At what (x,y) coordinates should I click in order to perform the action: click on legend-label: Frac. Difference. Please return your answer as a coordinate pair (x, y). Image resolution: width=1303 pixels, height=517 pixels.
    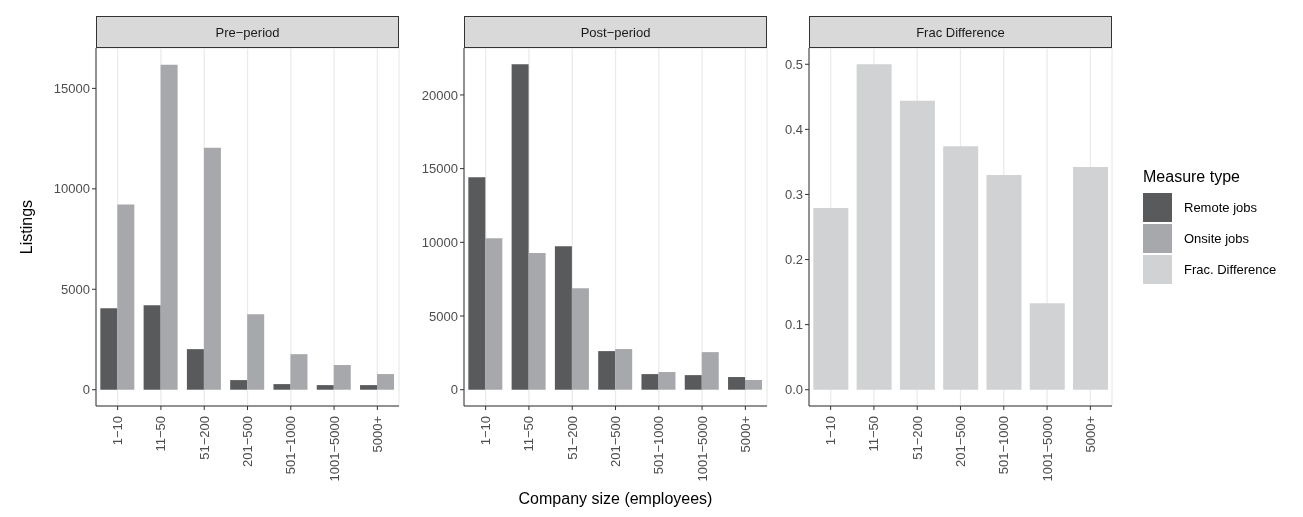
    Looking at the image, I should click on (1230, 269).